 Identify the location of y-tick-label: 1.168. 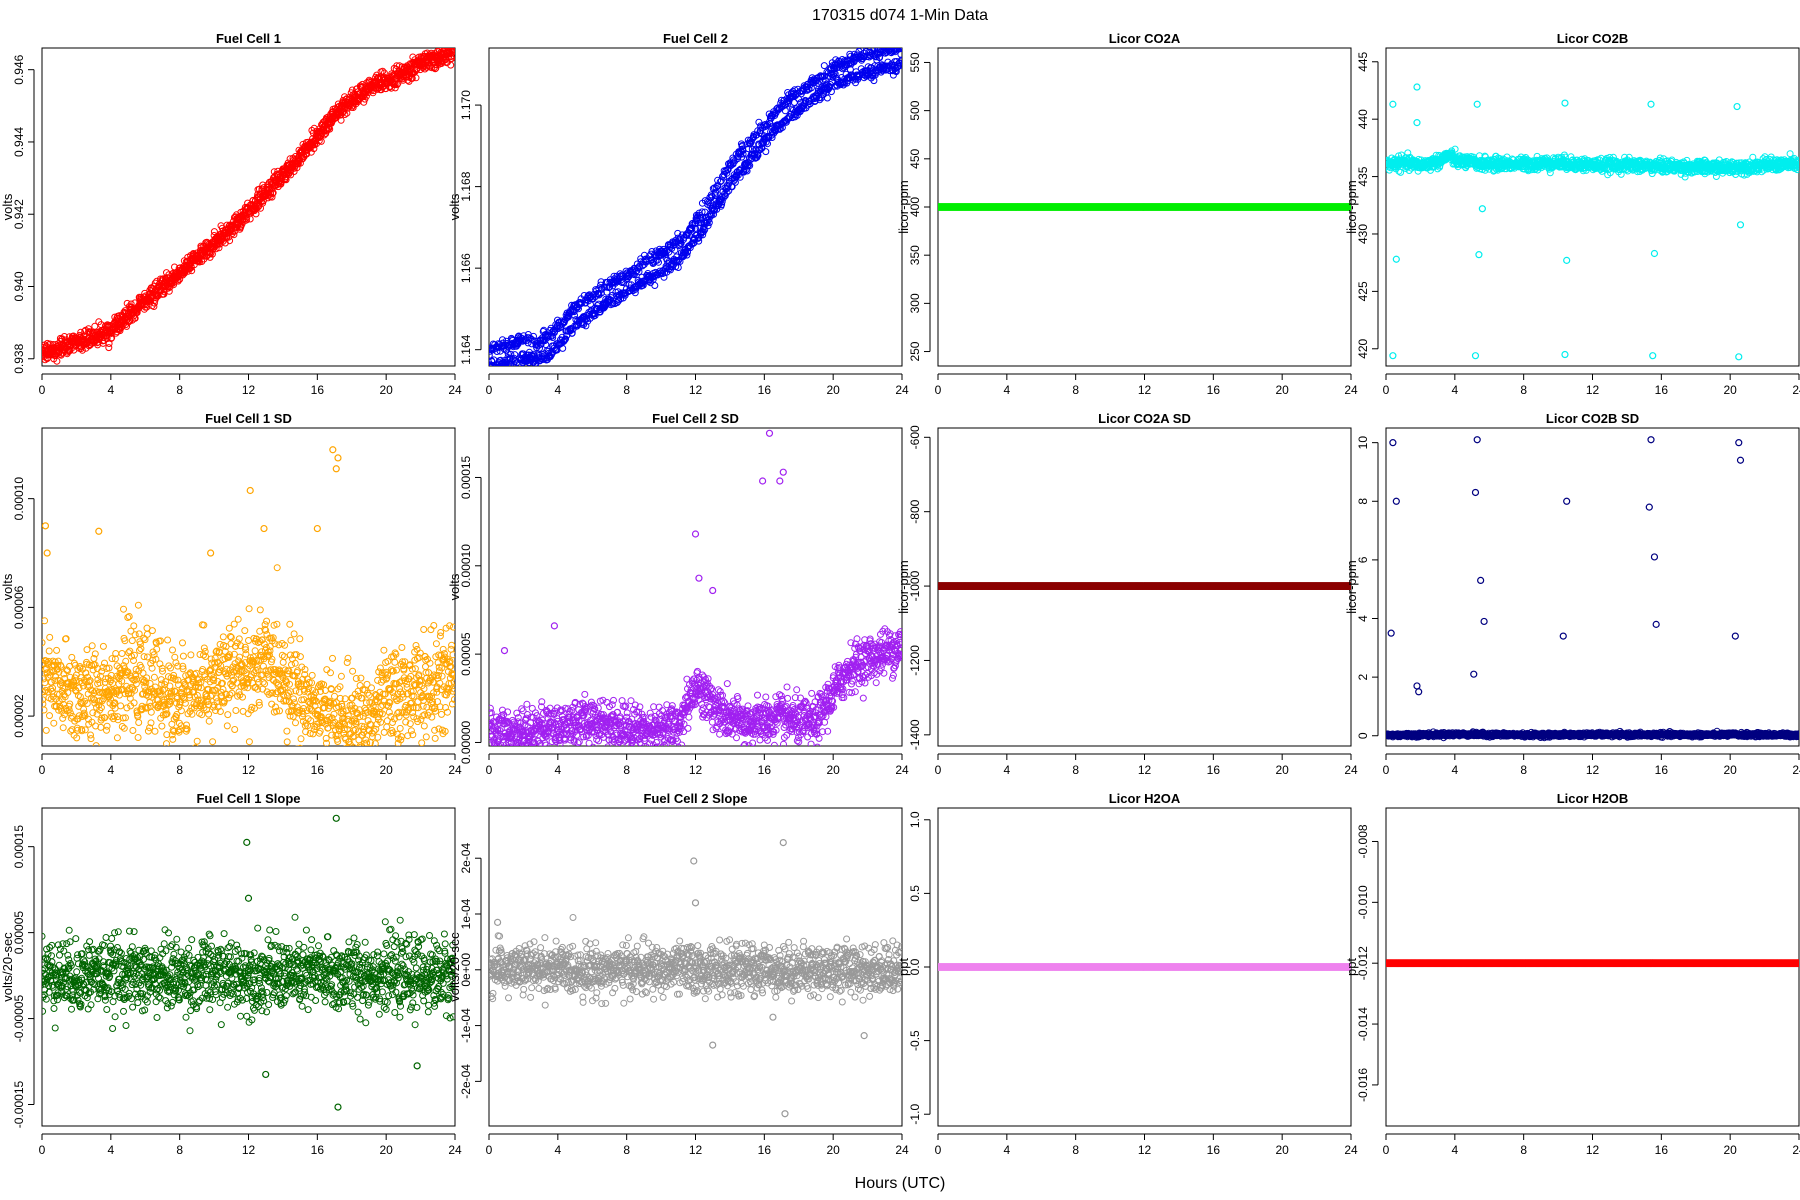
(466, 186).